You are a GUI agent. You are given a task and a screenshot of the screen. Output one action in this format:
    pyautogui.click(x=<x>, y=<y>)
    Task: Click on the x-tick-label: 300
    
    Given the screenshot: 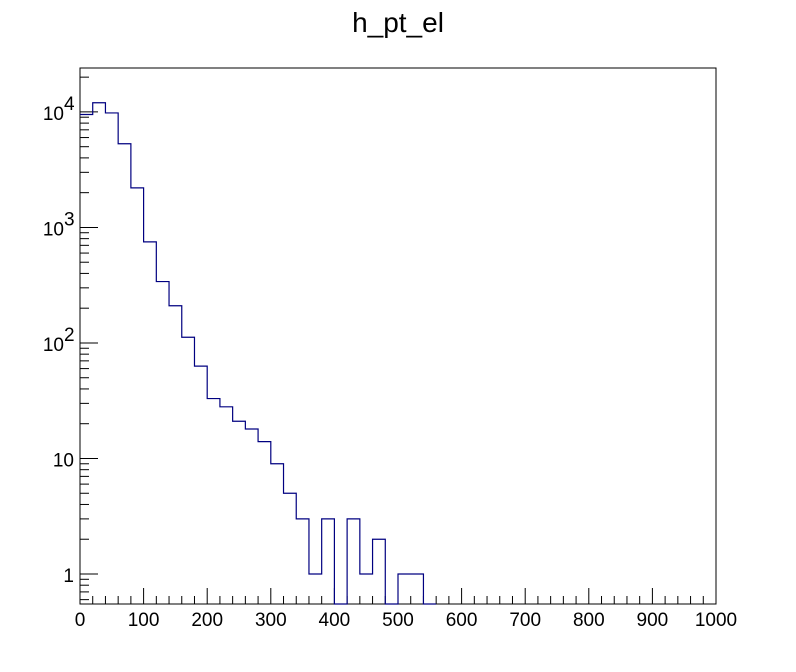 What is the action you would take?
    pyautogui.click(x=271, y=620)
    